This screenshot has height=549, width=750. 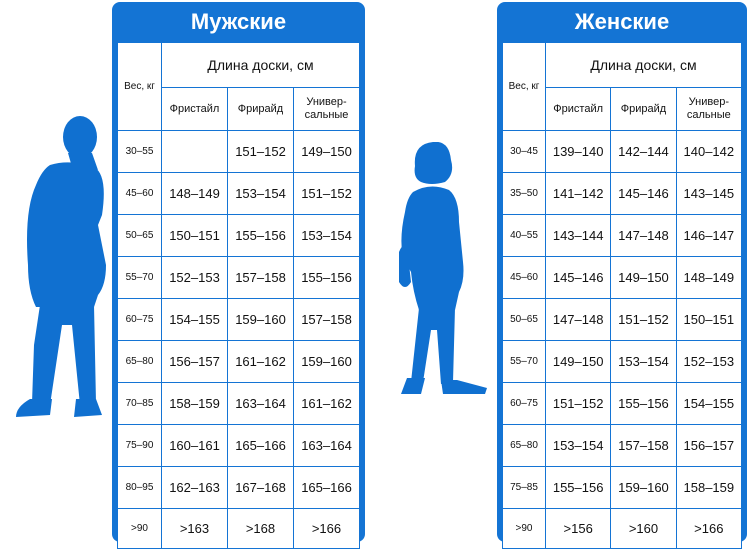 I want to click on freestyle-length: 143–144, so click(x=578, y=235).